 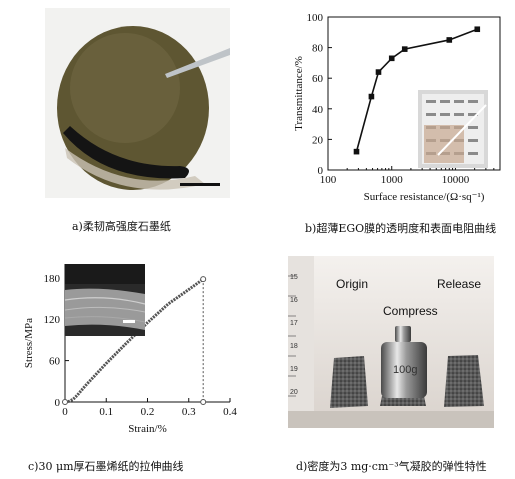 What do you see at coordinates (147, 429) in the screenshot?
I see `x-axis-label: Strain/%` at bounding box center [147, 429].